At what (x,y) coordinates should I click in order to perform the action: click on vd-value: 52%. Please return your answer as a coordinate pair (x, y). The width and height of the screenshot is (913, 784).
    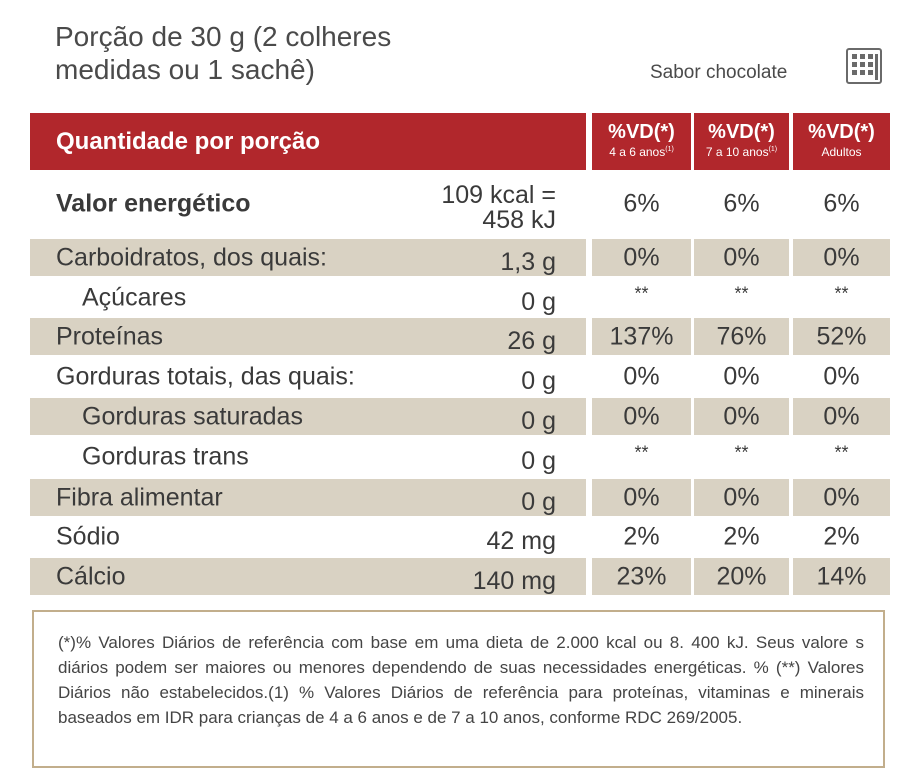
    Looking at the image, I should click on (841, 336).